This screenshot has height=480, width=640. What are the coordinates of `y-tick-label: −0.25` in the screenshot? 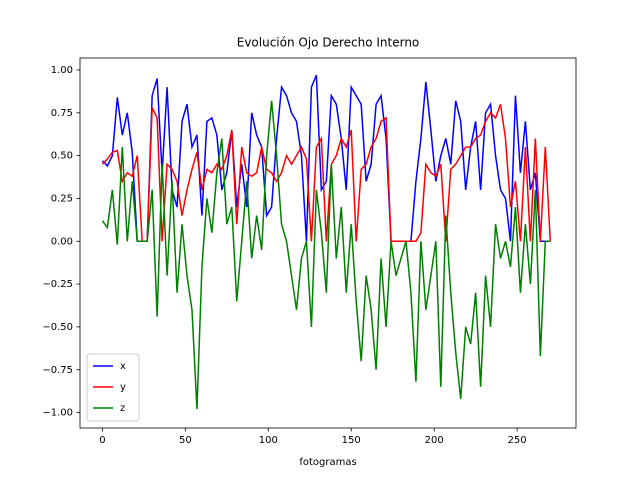 It's located at (57, 284).